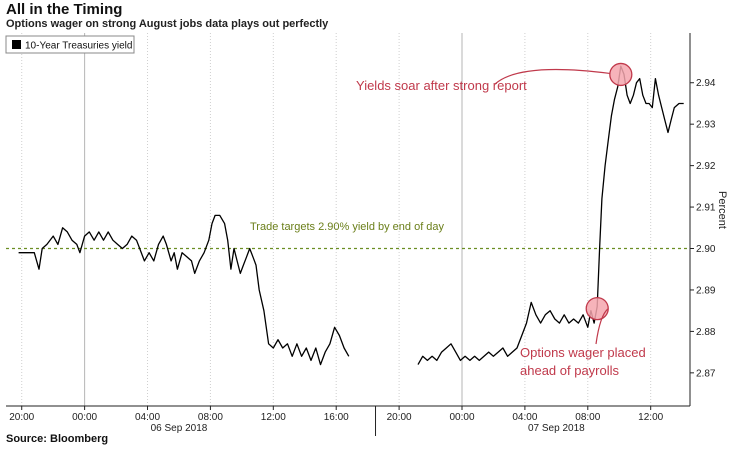 The image size is (742, 450). Describe the element at coordinates (583, 352) in the screenshot. I see `annotation-options-wager-line1: Options wager placed` at that location.